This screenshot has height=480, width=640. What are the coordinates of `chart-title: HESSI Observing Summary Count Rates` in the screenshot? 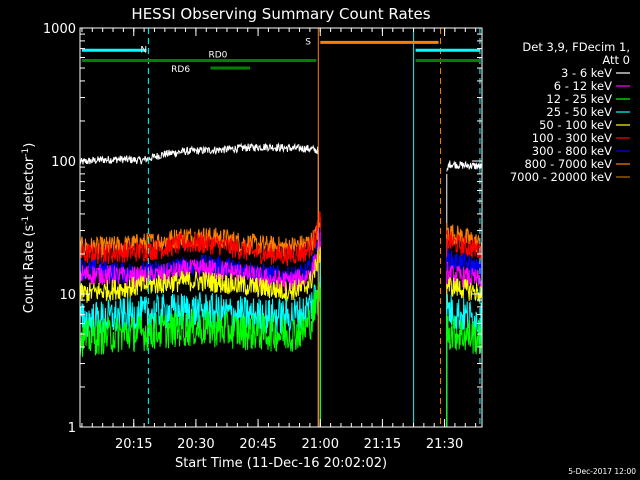 It's located at (280, 14).